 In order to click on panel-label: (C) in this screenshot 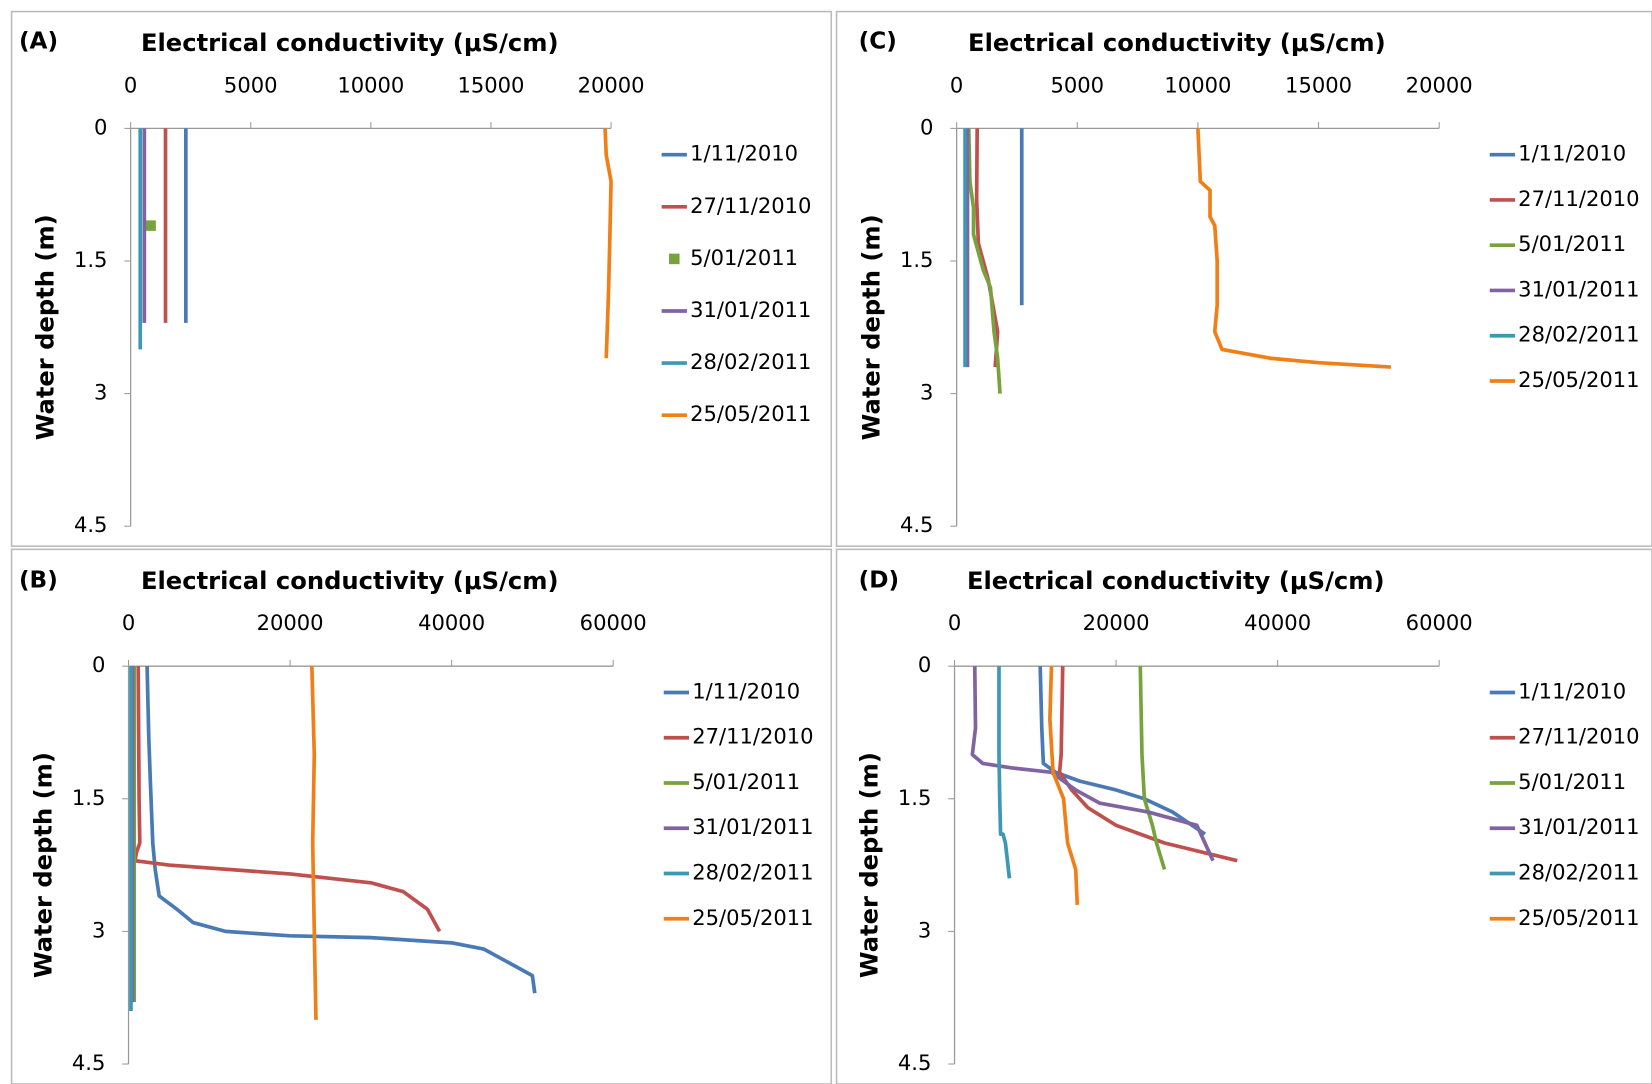, I will do `click(878, 42)`.